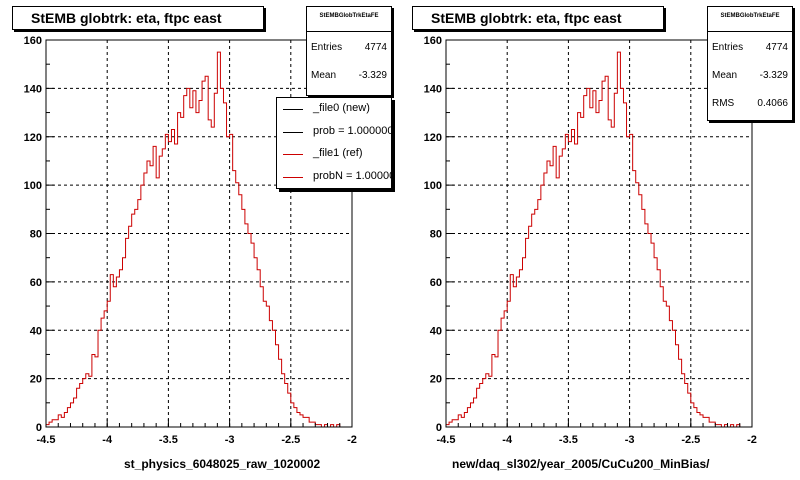 This screenshot has width=800, height=480. What do you see at coordinates (750, 102) in the screenshot?
I see `right-stats-rms-row: RMS 0.4066` at bounding box center [750, 102].